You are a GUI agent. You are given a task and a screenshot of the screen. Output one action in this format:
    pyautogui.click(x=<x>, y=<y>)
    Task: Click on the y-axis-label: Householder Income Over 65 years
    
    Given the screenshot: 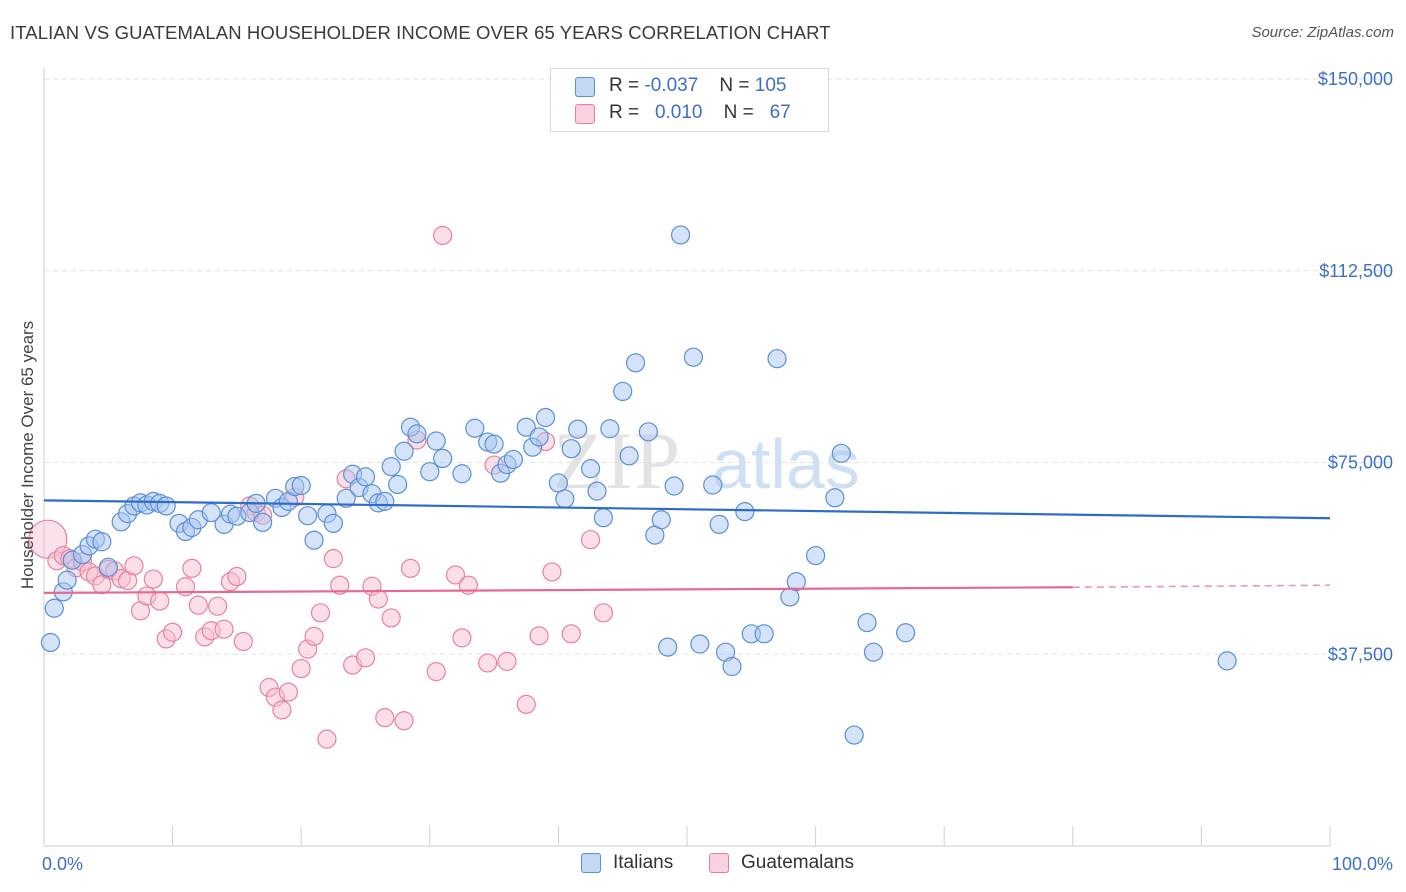 What is the action you would take?
    pyautogui.click(x=27, y=455)
    